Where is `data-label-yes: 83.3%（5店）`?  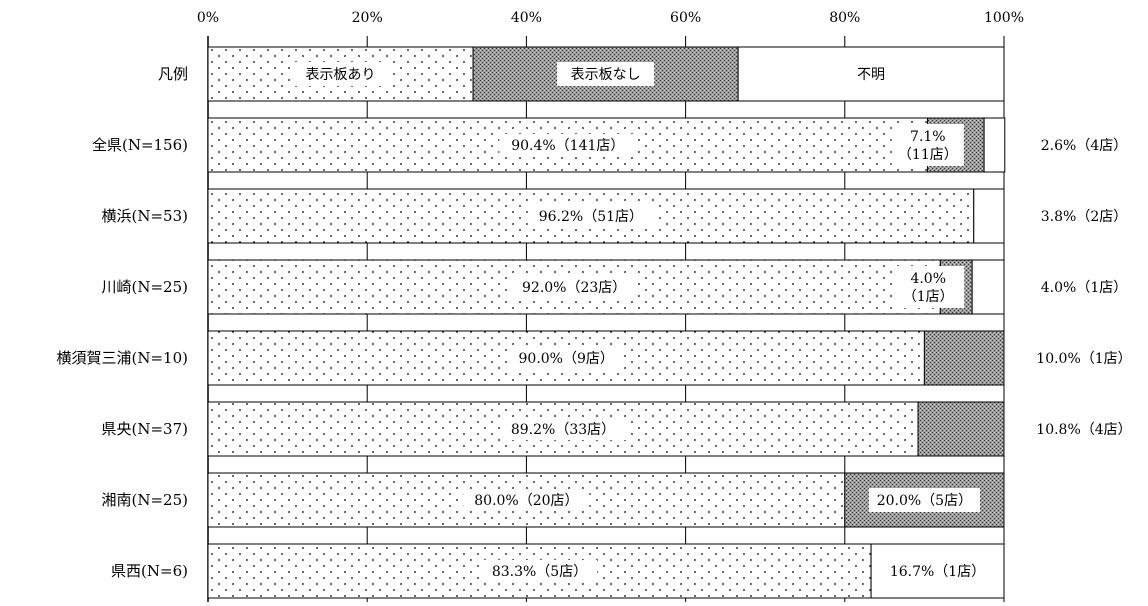 data-label-yes: 83.3%（5店） is located at coordinates (539, 572).